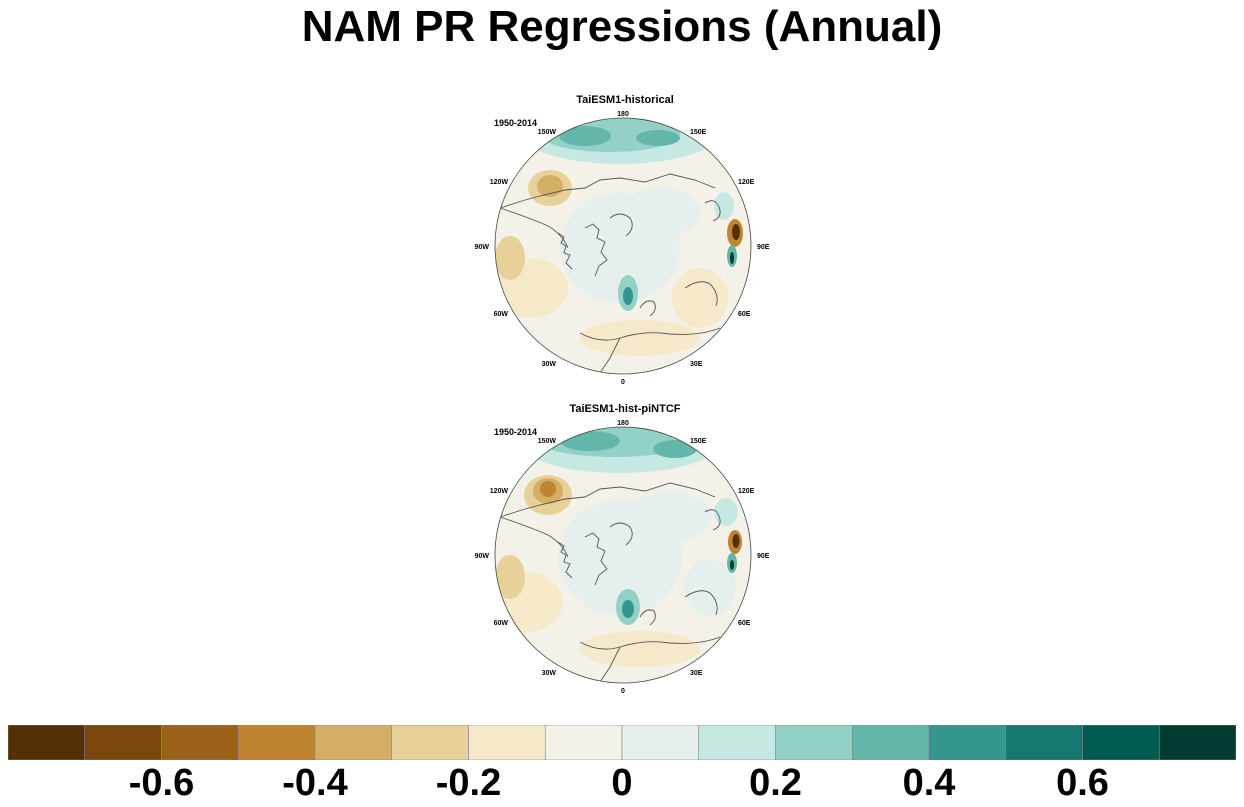 The image size is (1244, 807). Describe the element at coordinates (622, 26) in the screenshot. I see `figure-title: NAM PR Regressions (Annual)` at that location.